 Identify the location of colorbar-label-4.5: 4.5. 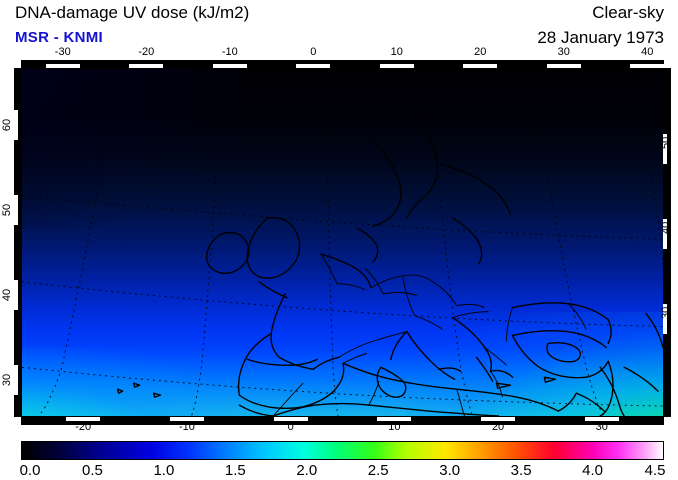
(655, 470).